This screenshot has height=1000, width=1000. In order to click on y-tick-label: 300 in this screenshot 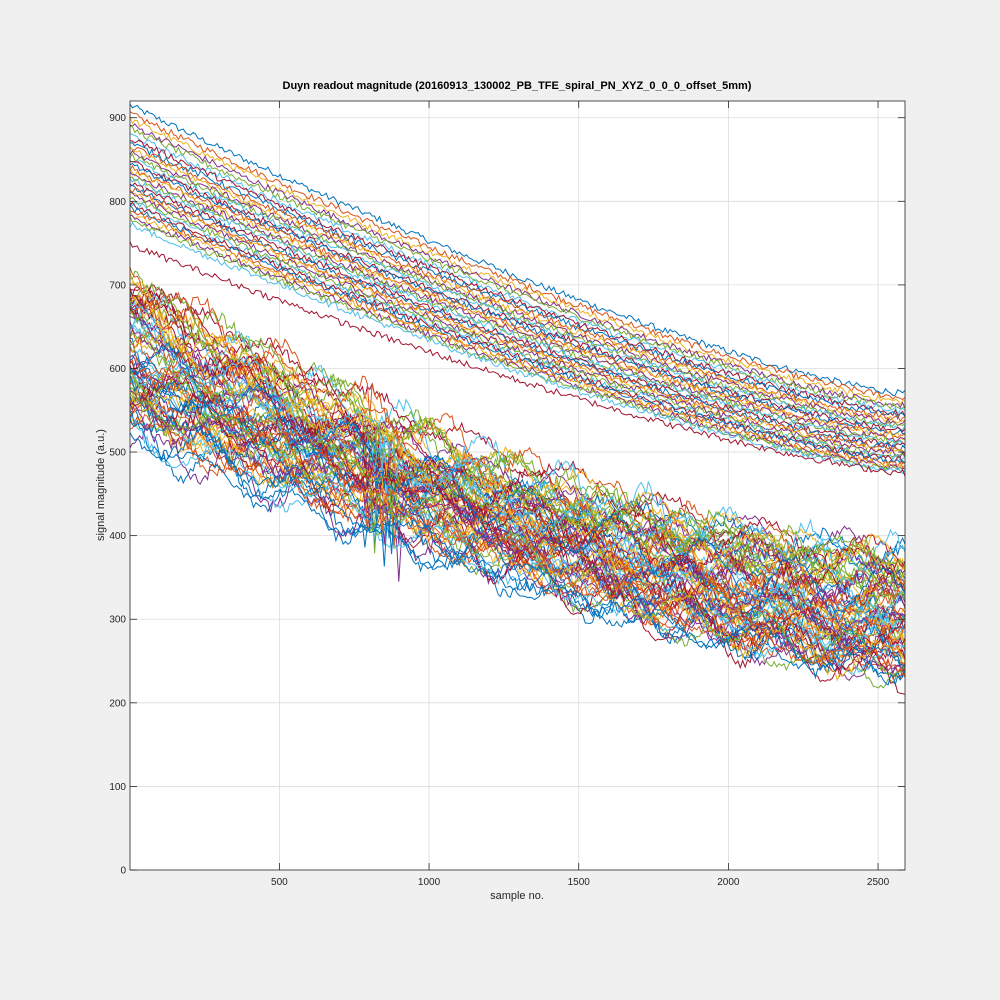, I will do `click(117, 620)`.